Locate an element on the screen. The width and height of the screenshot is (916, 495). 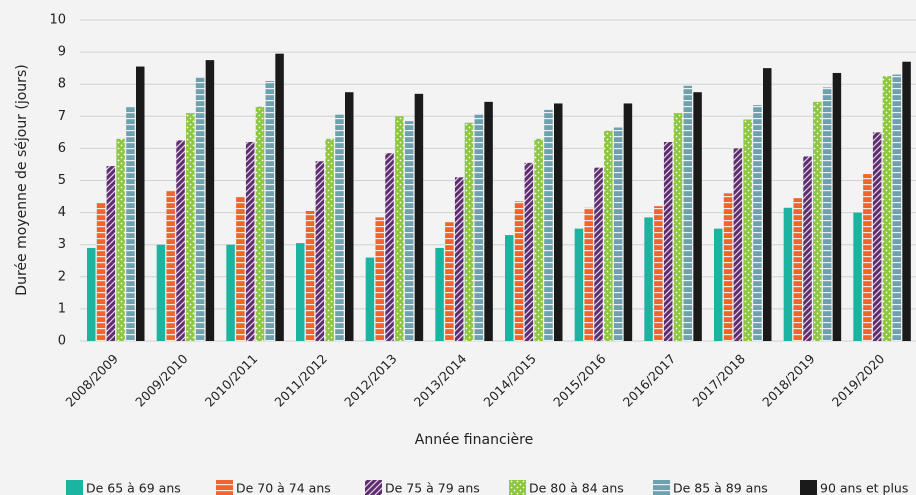
x-tick-label: 2019/2020 is located at coordinates (858, 380).